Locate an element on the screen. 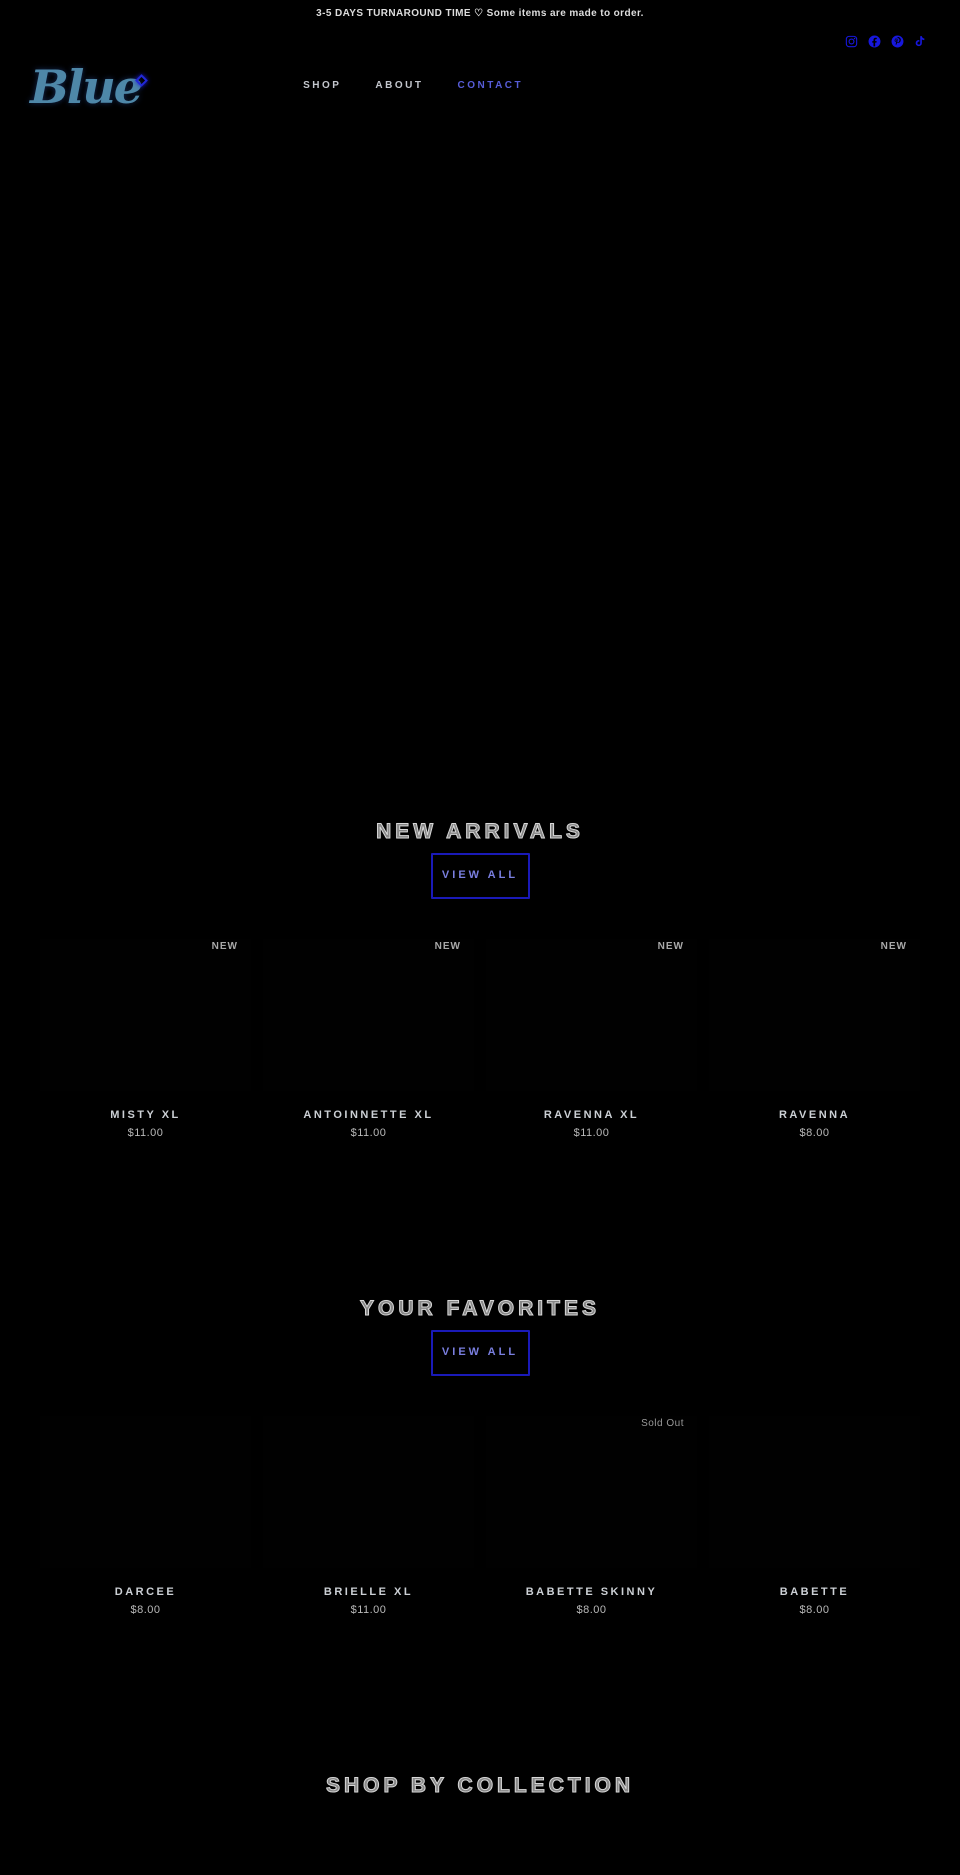  product-card: NEW RAVENNA XL $11.00 is located at coordinates (591, 1039).